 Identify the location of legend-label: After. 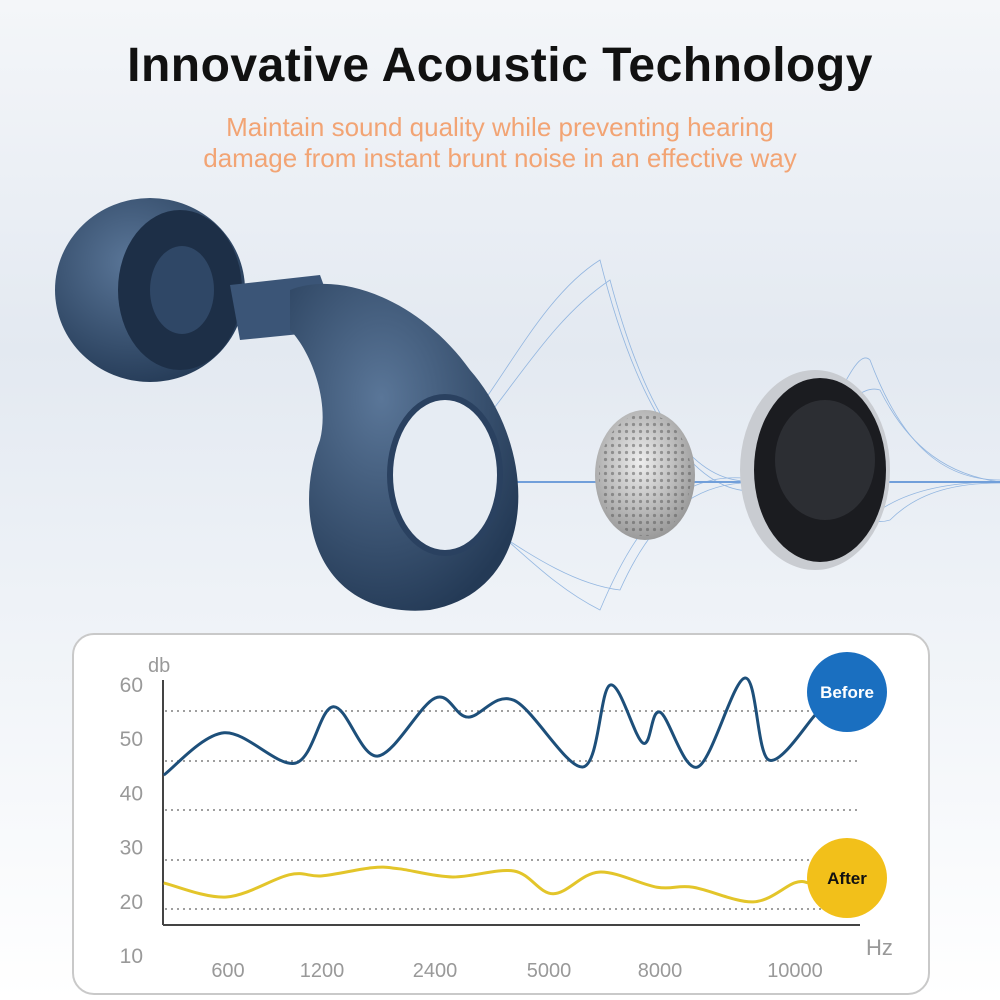
(847, 878).